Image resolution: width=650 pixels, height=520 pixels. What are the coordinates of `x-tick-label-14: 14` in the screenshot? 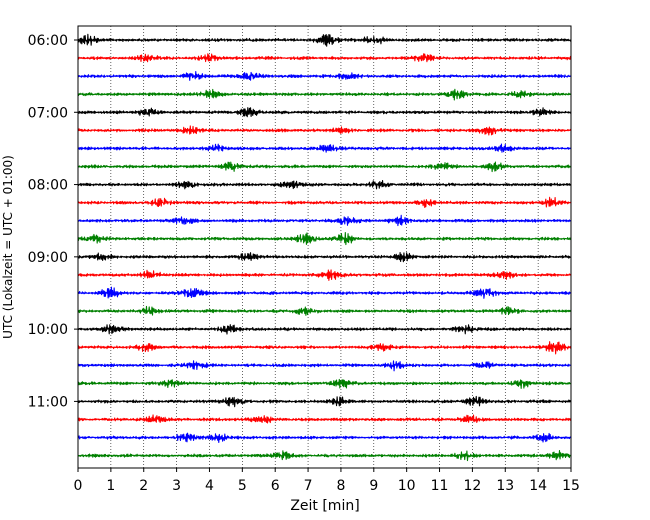 It's located at (538, 486).